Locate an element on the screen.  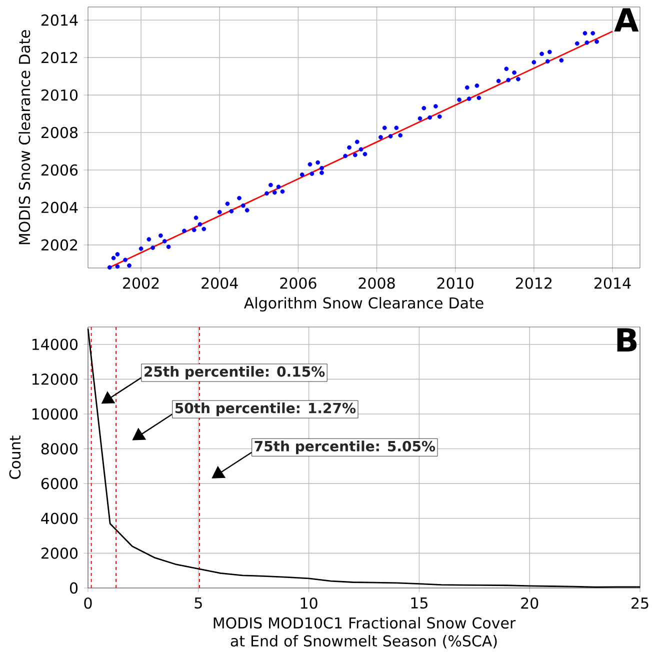
y-tick-label: 2004 is located at coordinates (59, 208).